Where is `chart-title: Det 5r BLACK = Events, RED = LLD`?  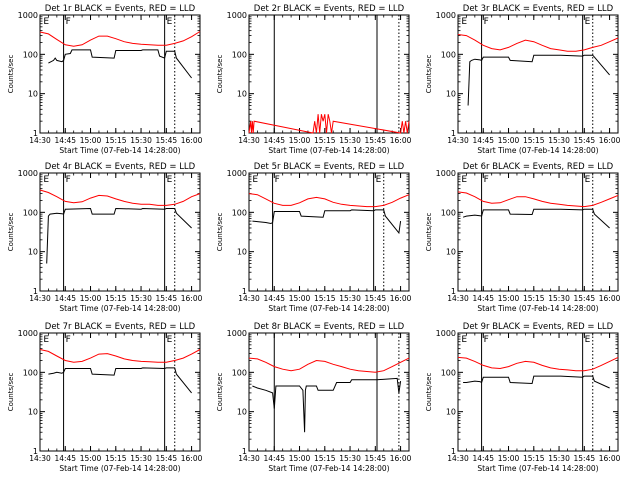
chart-title: Det 5r BLACK = Events, RED = LLD is located at coordinates (329, 167).